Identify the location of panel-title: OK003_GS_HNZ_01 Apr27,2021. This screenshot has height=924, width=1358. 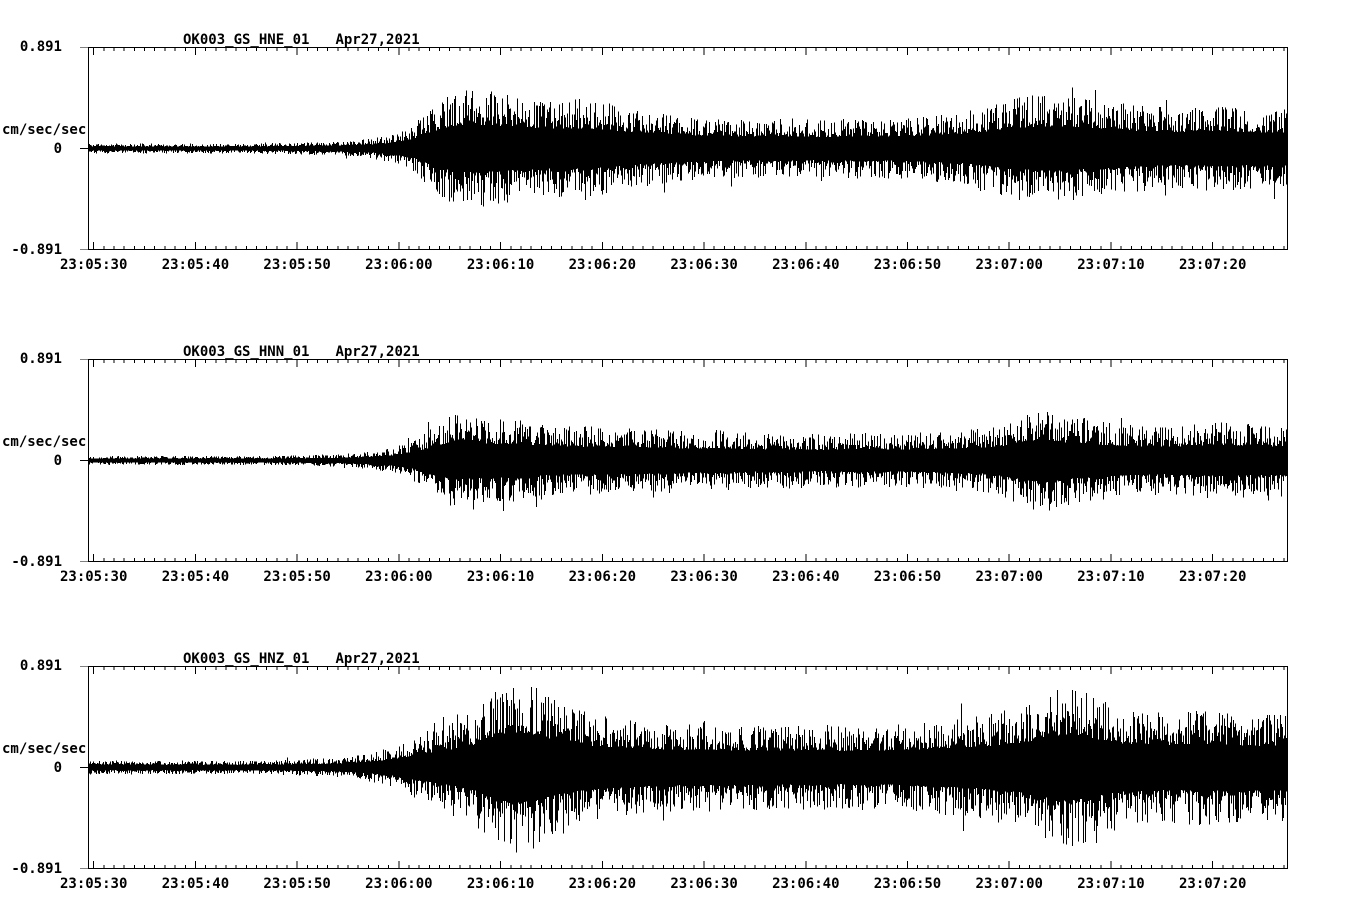
(301, 659).